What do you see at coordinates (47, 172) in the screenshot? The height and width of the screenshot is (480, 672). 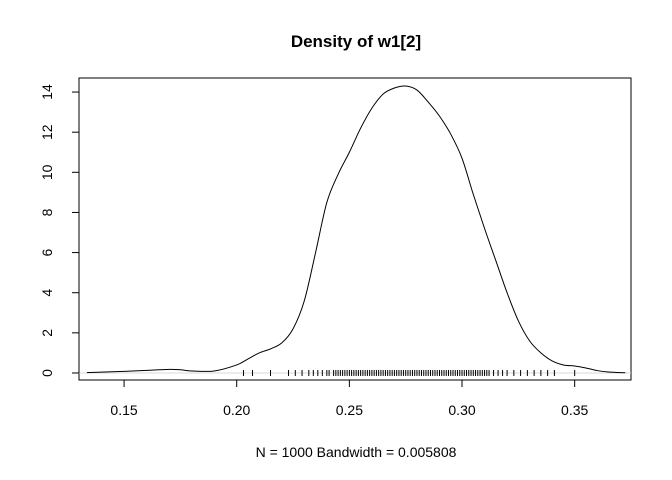 I see `y-tick-label: 10` at bounding box center [47, 172].